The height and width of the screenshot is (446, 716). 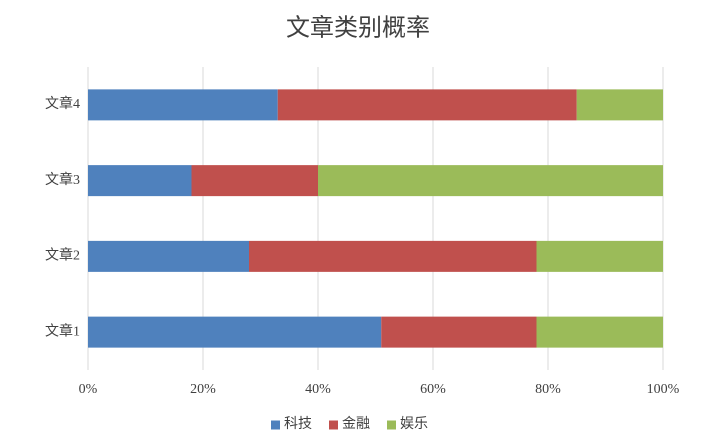 What do you see at coordinates (318, 389) in the screenshot?
I see `x-tick-label: 40%` at bounding box center [318, 389].